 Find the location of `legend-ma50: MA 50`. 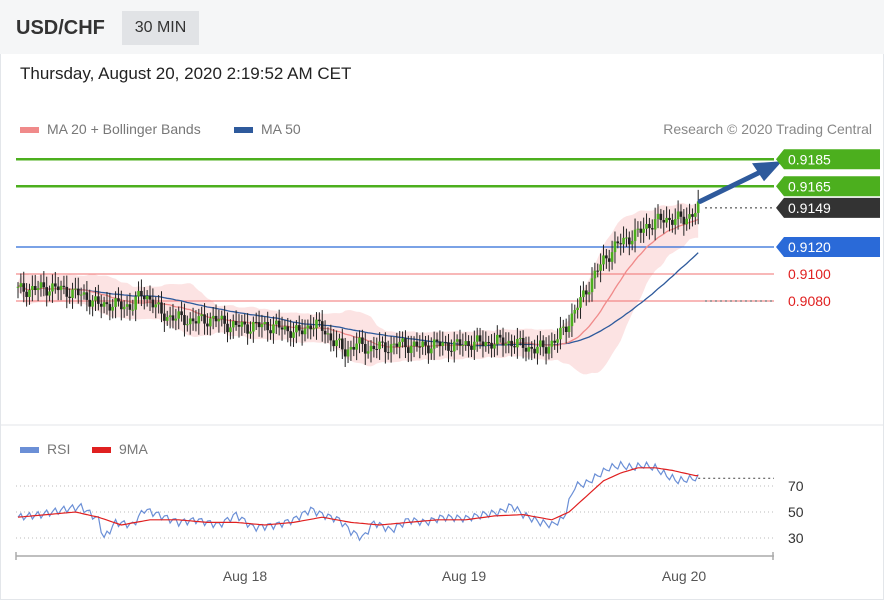

legend-ma50: MA 50 is located at coordinates (267, 129).